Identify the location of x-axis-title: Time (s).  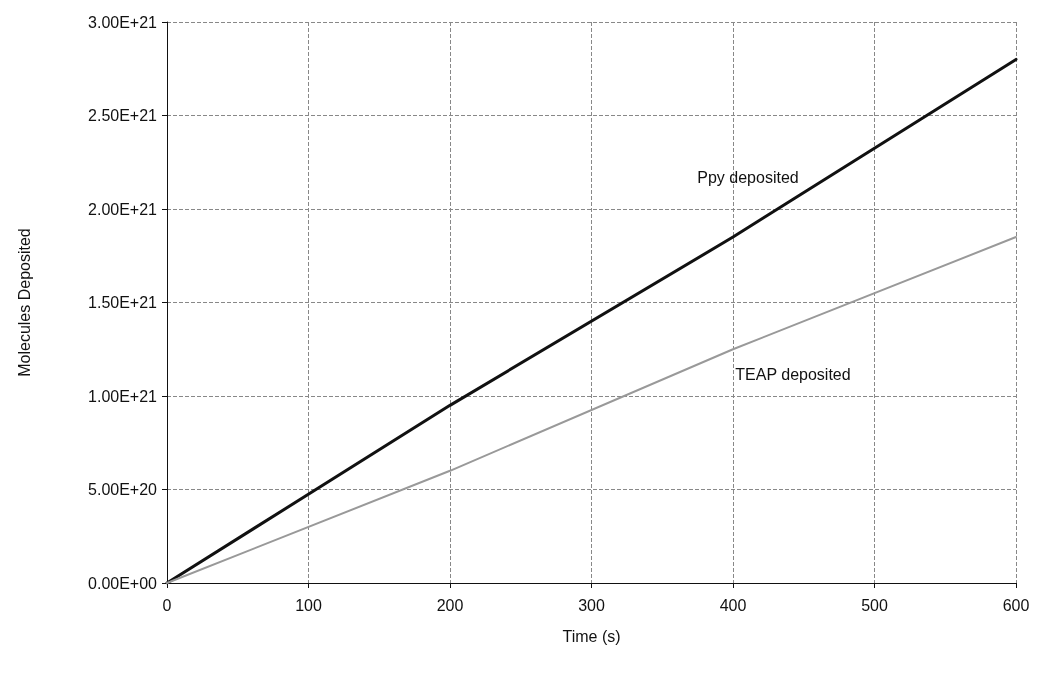
(591, 636).